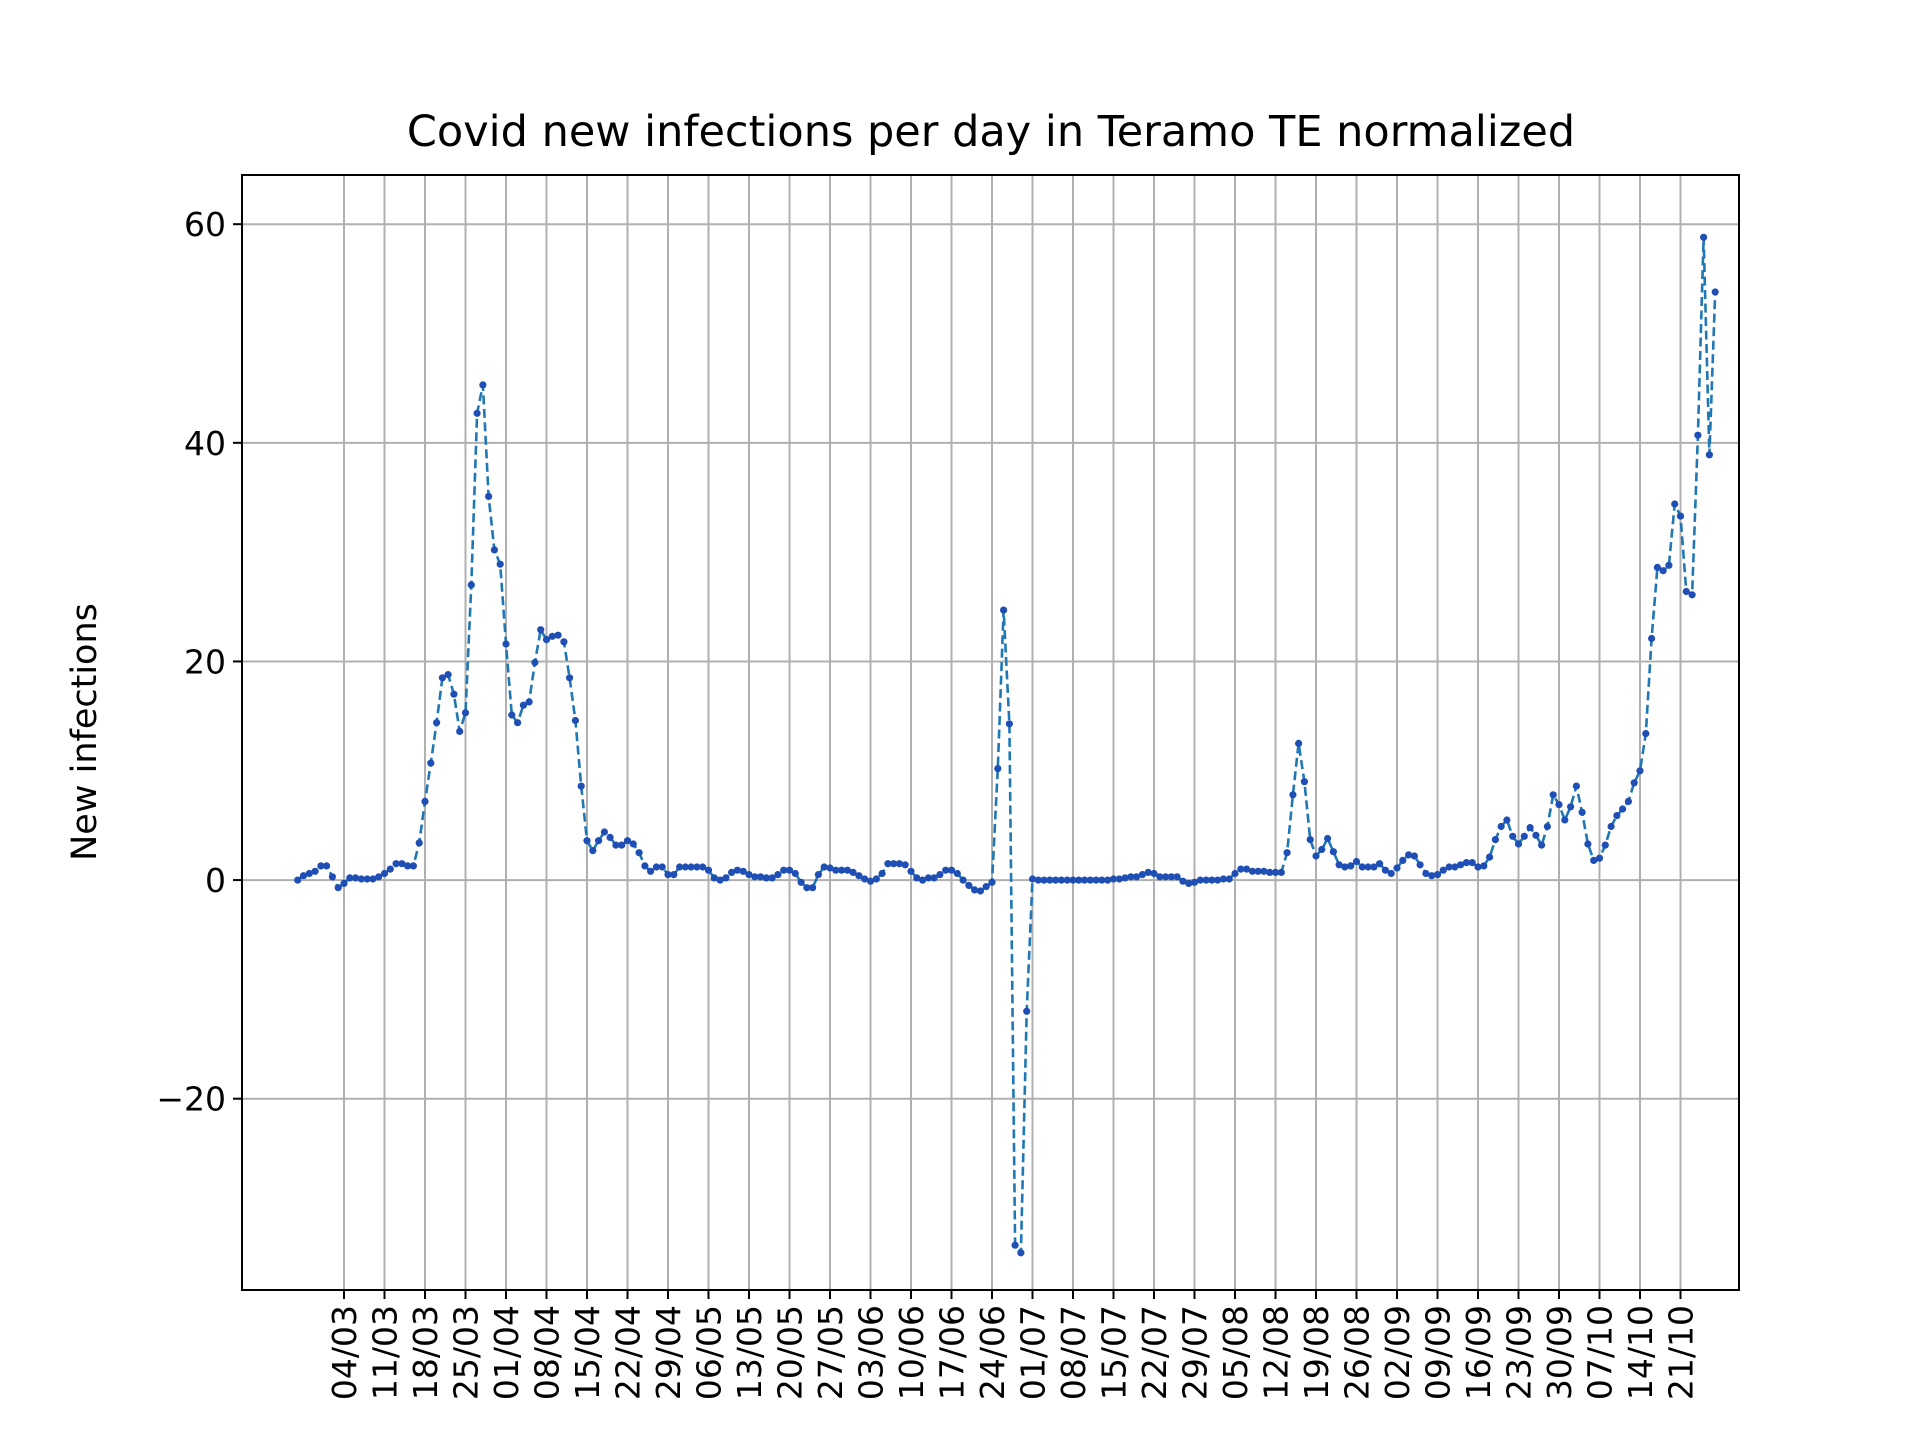  What do you see at coordinates (344, 1352) in the screenshot?
I see `x-tick-label: 04/03` at bounding box center [344, 1352].